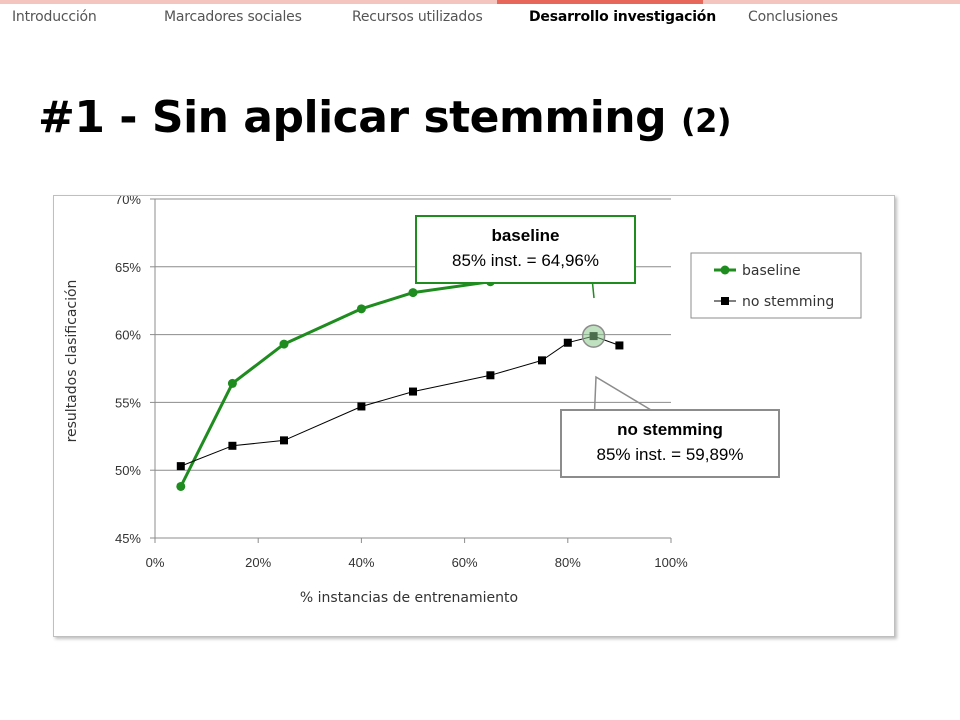 Image resolution: width=960 pixels, height=720 pixels. I want to click on legend-box, so click(776, 285).